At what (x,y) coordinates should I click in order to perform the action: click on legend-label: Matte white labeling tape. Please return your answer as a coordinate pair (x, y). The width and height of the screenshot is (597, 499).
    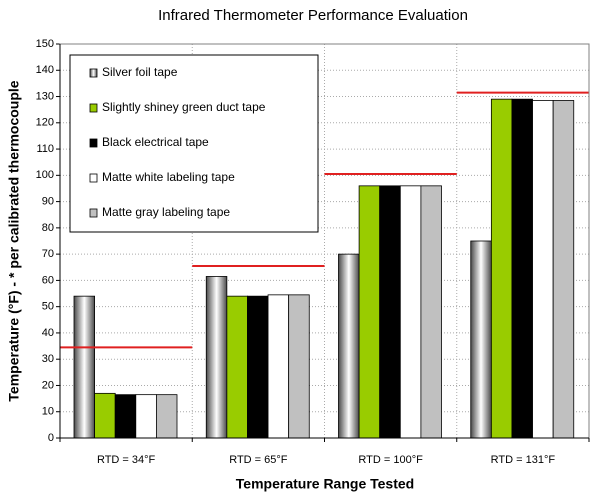
    Looking at the image, I should click on (168, 177).